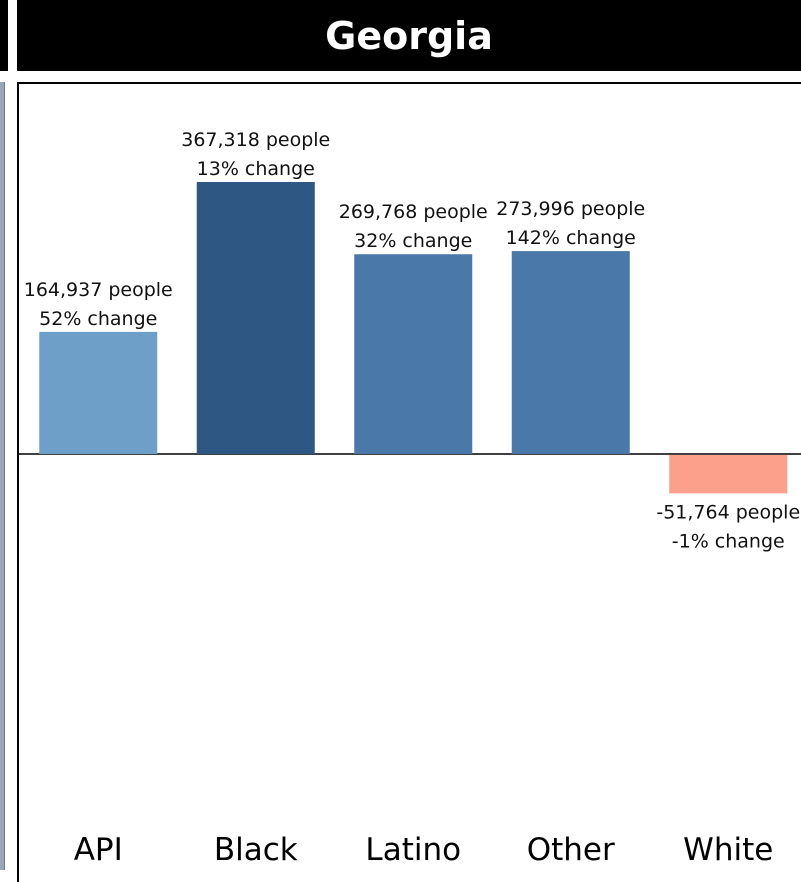  What do you see at coordinates (98, 392) in the screenshot?
I see `bar-api` at bounding box center [98, 392].